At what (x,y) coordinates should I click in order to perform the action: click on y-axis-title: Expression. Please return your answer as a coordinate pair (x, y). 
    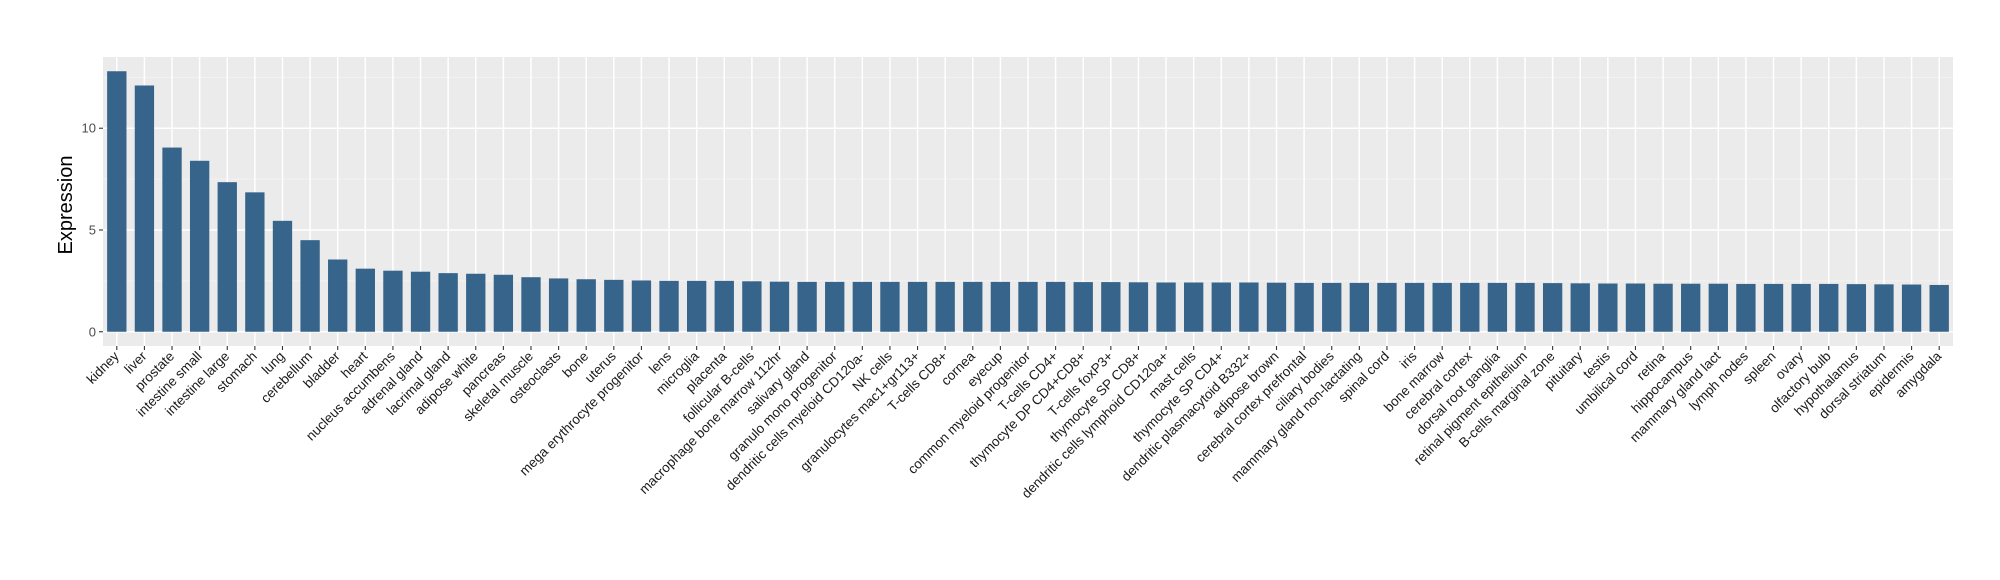
    Looking at the image, I should click on (66, 205).